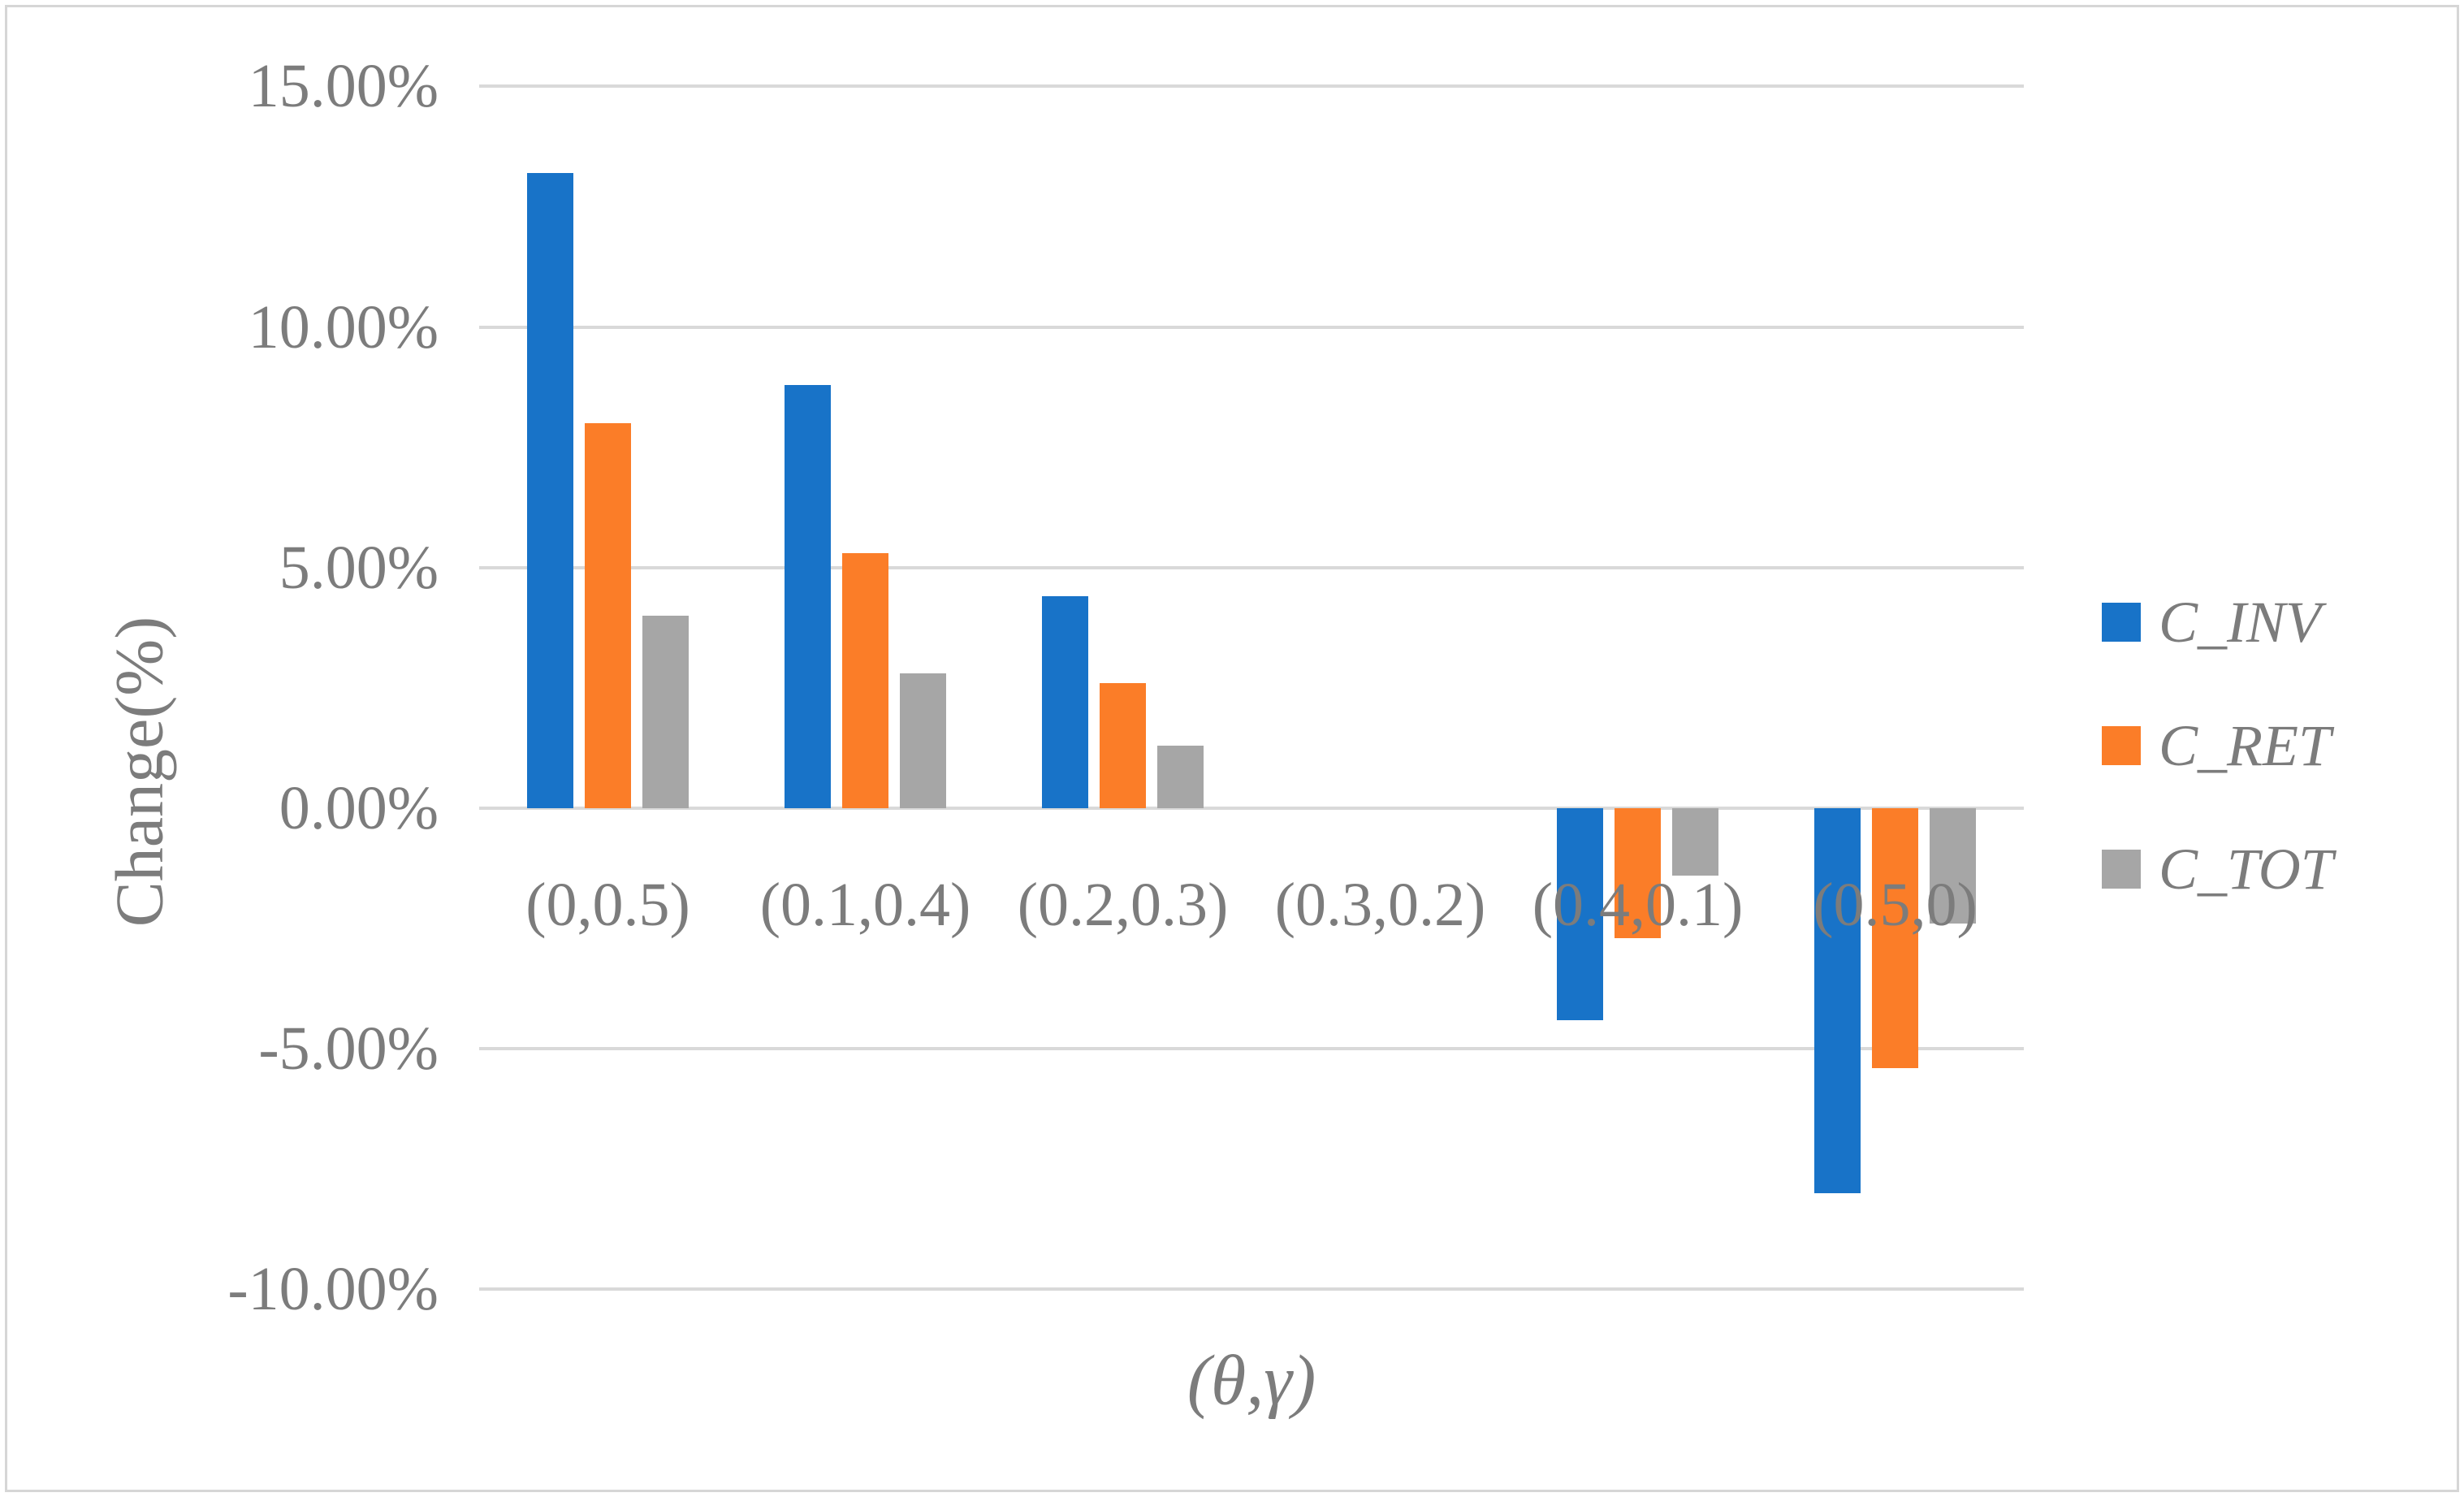 The height and width of the screenshot is (1497, 2464). What do you see at coordinates (1380, 905) in the screenshot?
I see `x-category-label: (0.3,0.2)` at bounding box center [1380, 905].